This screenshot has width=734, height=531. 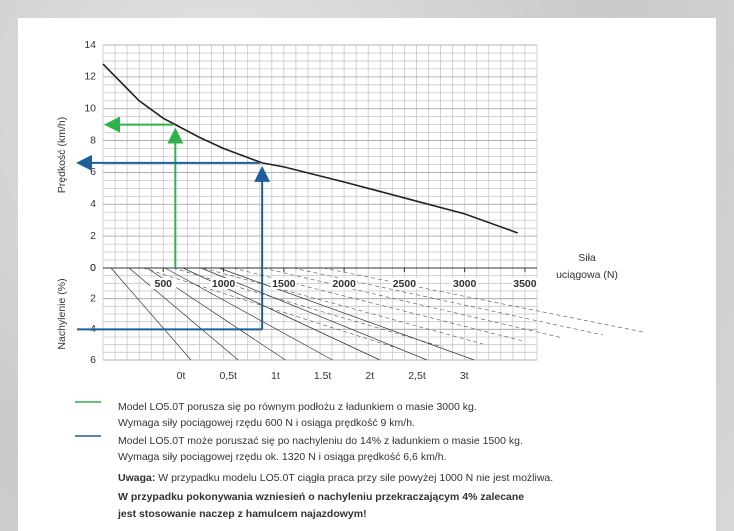 What do you see at coordinates (90, 45) in the screenshot?
I see `y-tick-label: 14` at bounding box center [90, 45].